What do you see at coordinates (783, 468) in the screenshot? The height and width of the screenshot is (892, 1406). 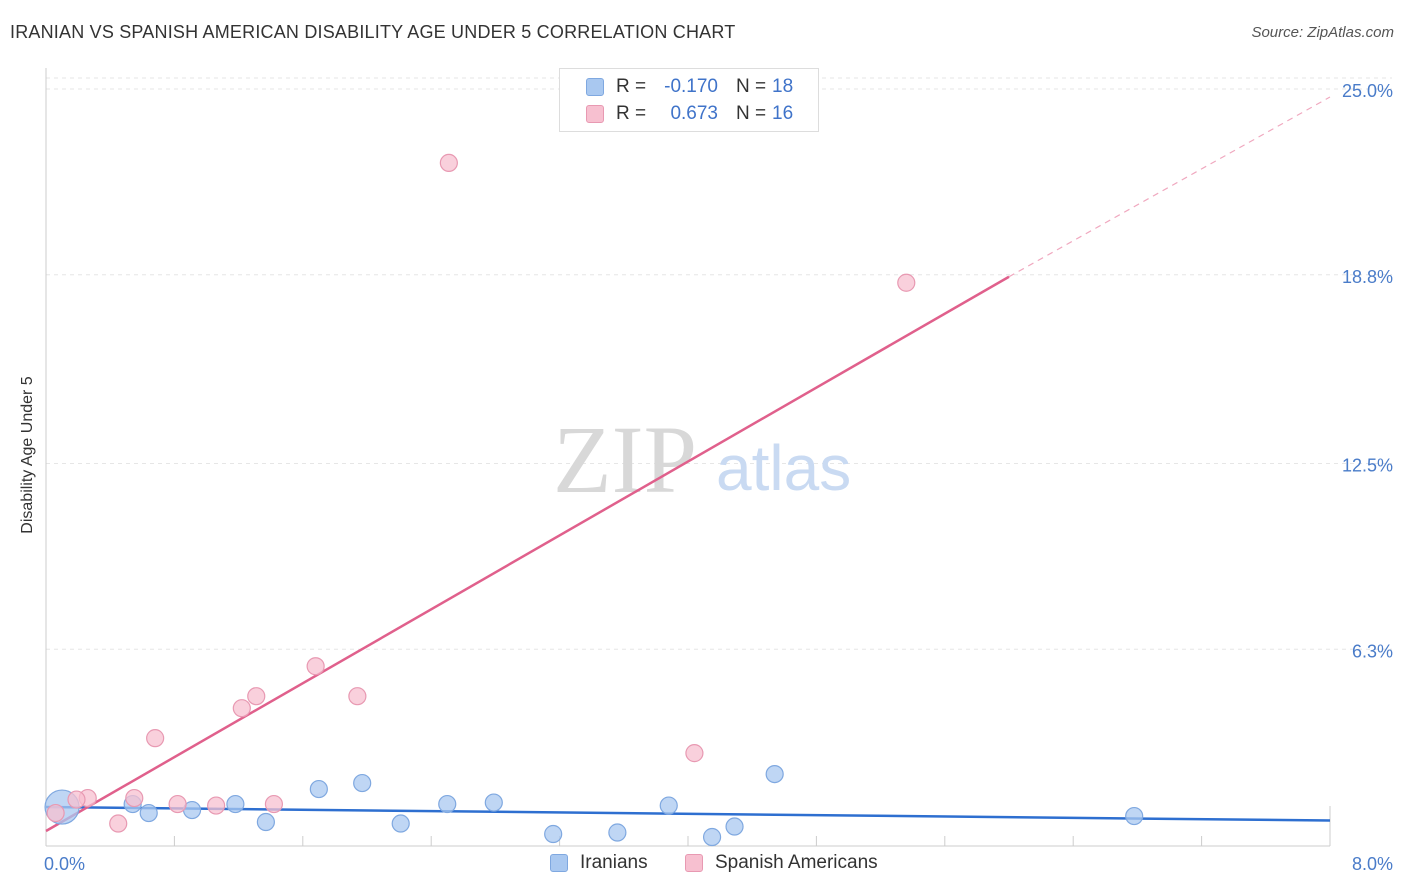 I see `watermark-atlas: atlas` at bounding box center [783, 468].